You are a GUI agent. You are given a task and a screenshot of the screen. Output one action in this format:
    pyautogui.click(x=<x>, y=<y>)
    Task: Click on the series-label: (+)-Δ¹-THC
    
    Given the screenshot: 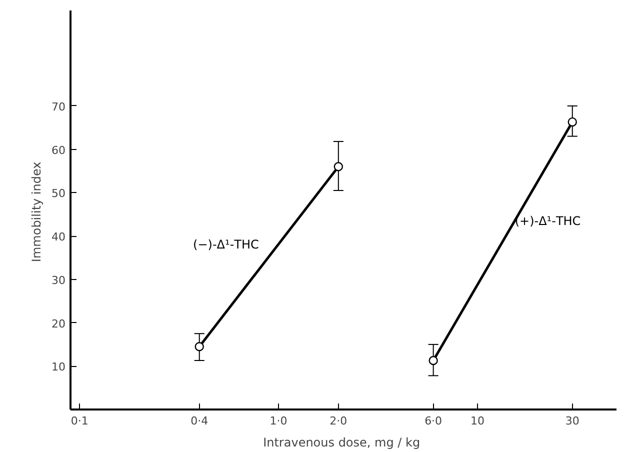 What is the action you would take?
    pyautogui.click(x=547, y=221)
    